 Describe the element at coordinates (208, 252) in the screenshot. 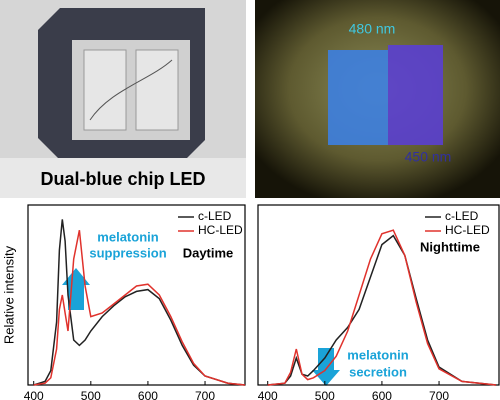

I see `annotation: Daytime` at that location.